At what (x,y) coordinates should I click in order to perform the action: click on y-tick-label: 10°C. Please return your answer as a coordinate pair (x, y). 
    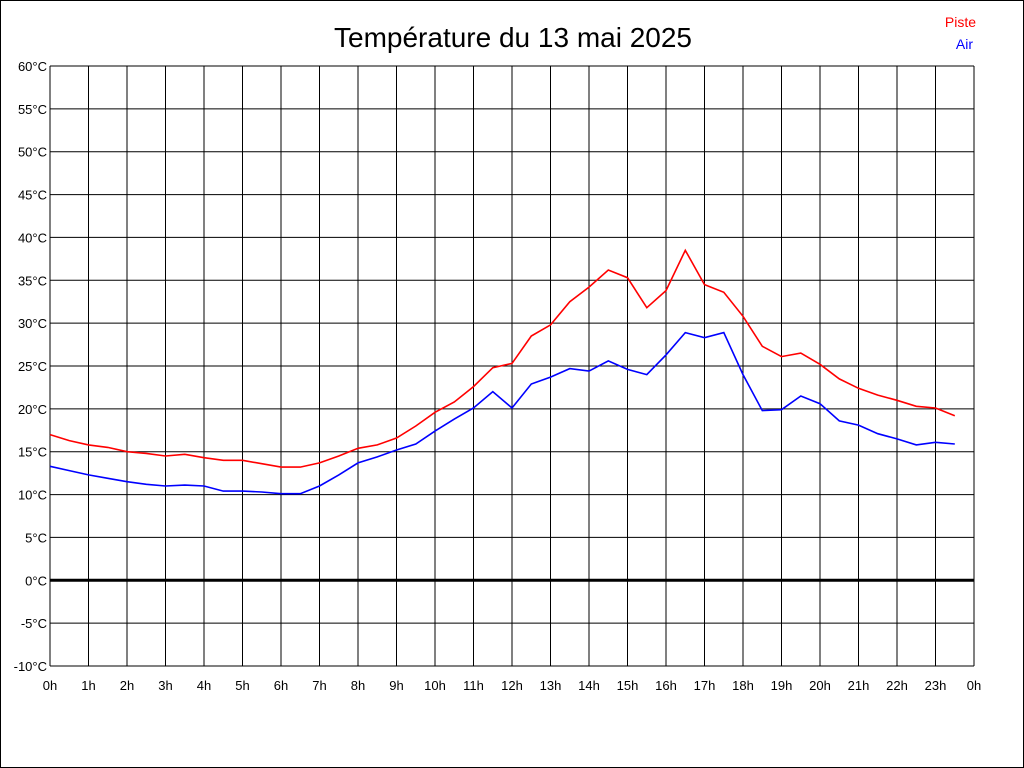
    Looking at the image, I should click on (32, 495).